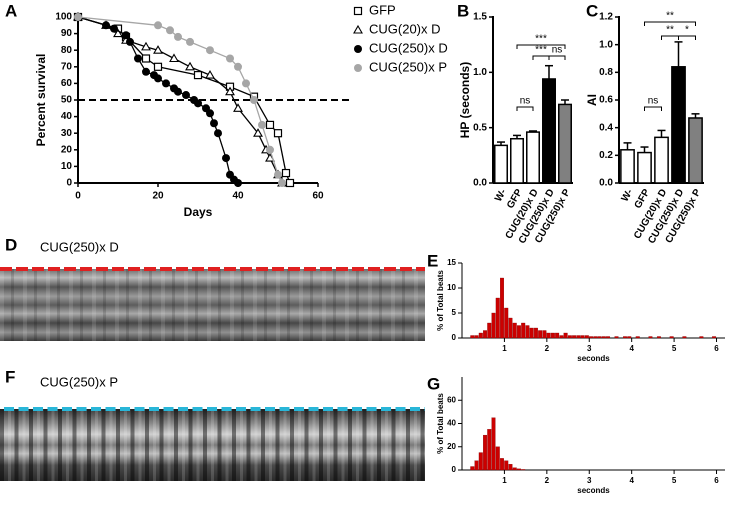 The width and height of the screenshot is (729, 508). Describe the element at coordinates (67, 100) in the screenshot. I see `y-tick-label: 50` at that location.